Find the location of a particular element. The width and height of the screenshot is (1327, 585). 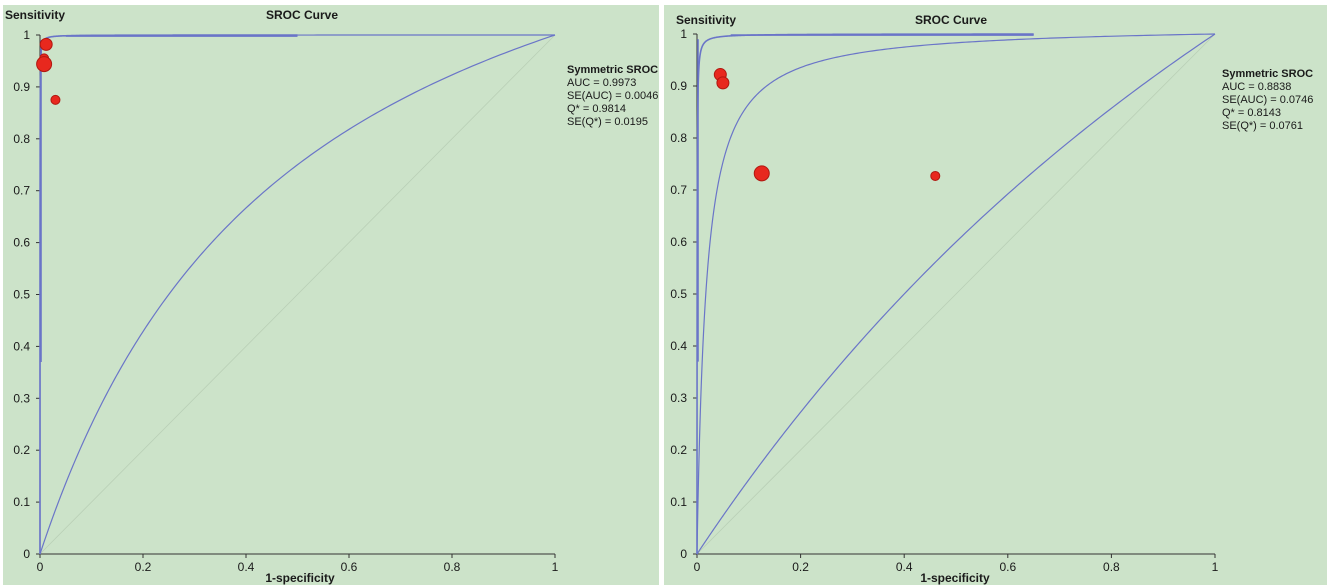

stats-se-auc: SE(AUC) = 0.0046 is located at coordinates (612, 96).